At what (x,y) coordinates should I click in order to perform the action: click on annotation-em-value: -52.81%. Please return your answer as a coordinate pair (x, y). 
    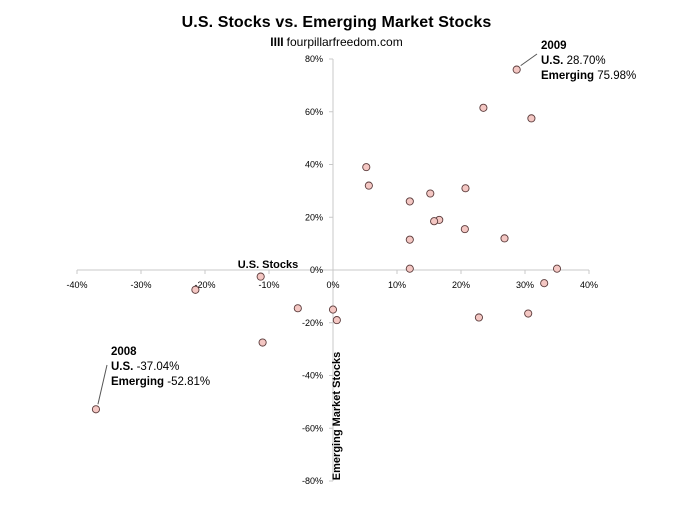
    Looking at the image, I should click on (189, 382).